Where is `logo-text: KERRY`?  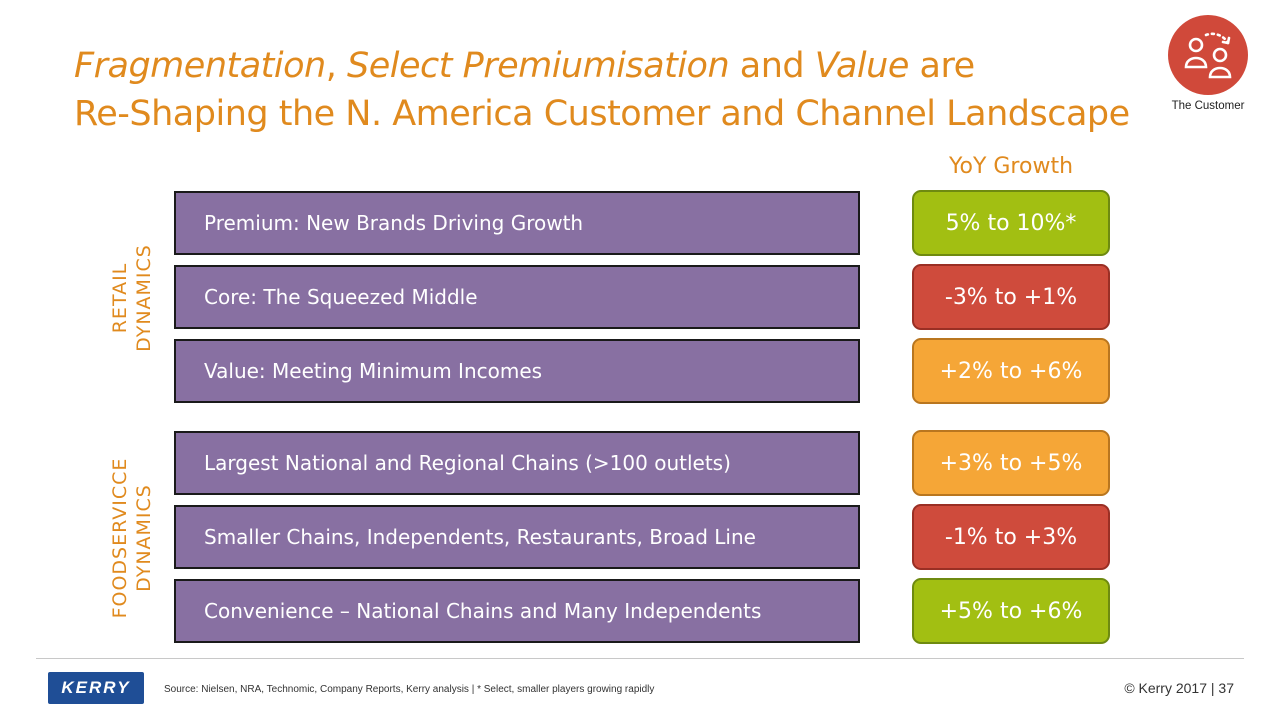
logo-text: KERRY is located at coordinates (96, 687).